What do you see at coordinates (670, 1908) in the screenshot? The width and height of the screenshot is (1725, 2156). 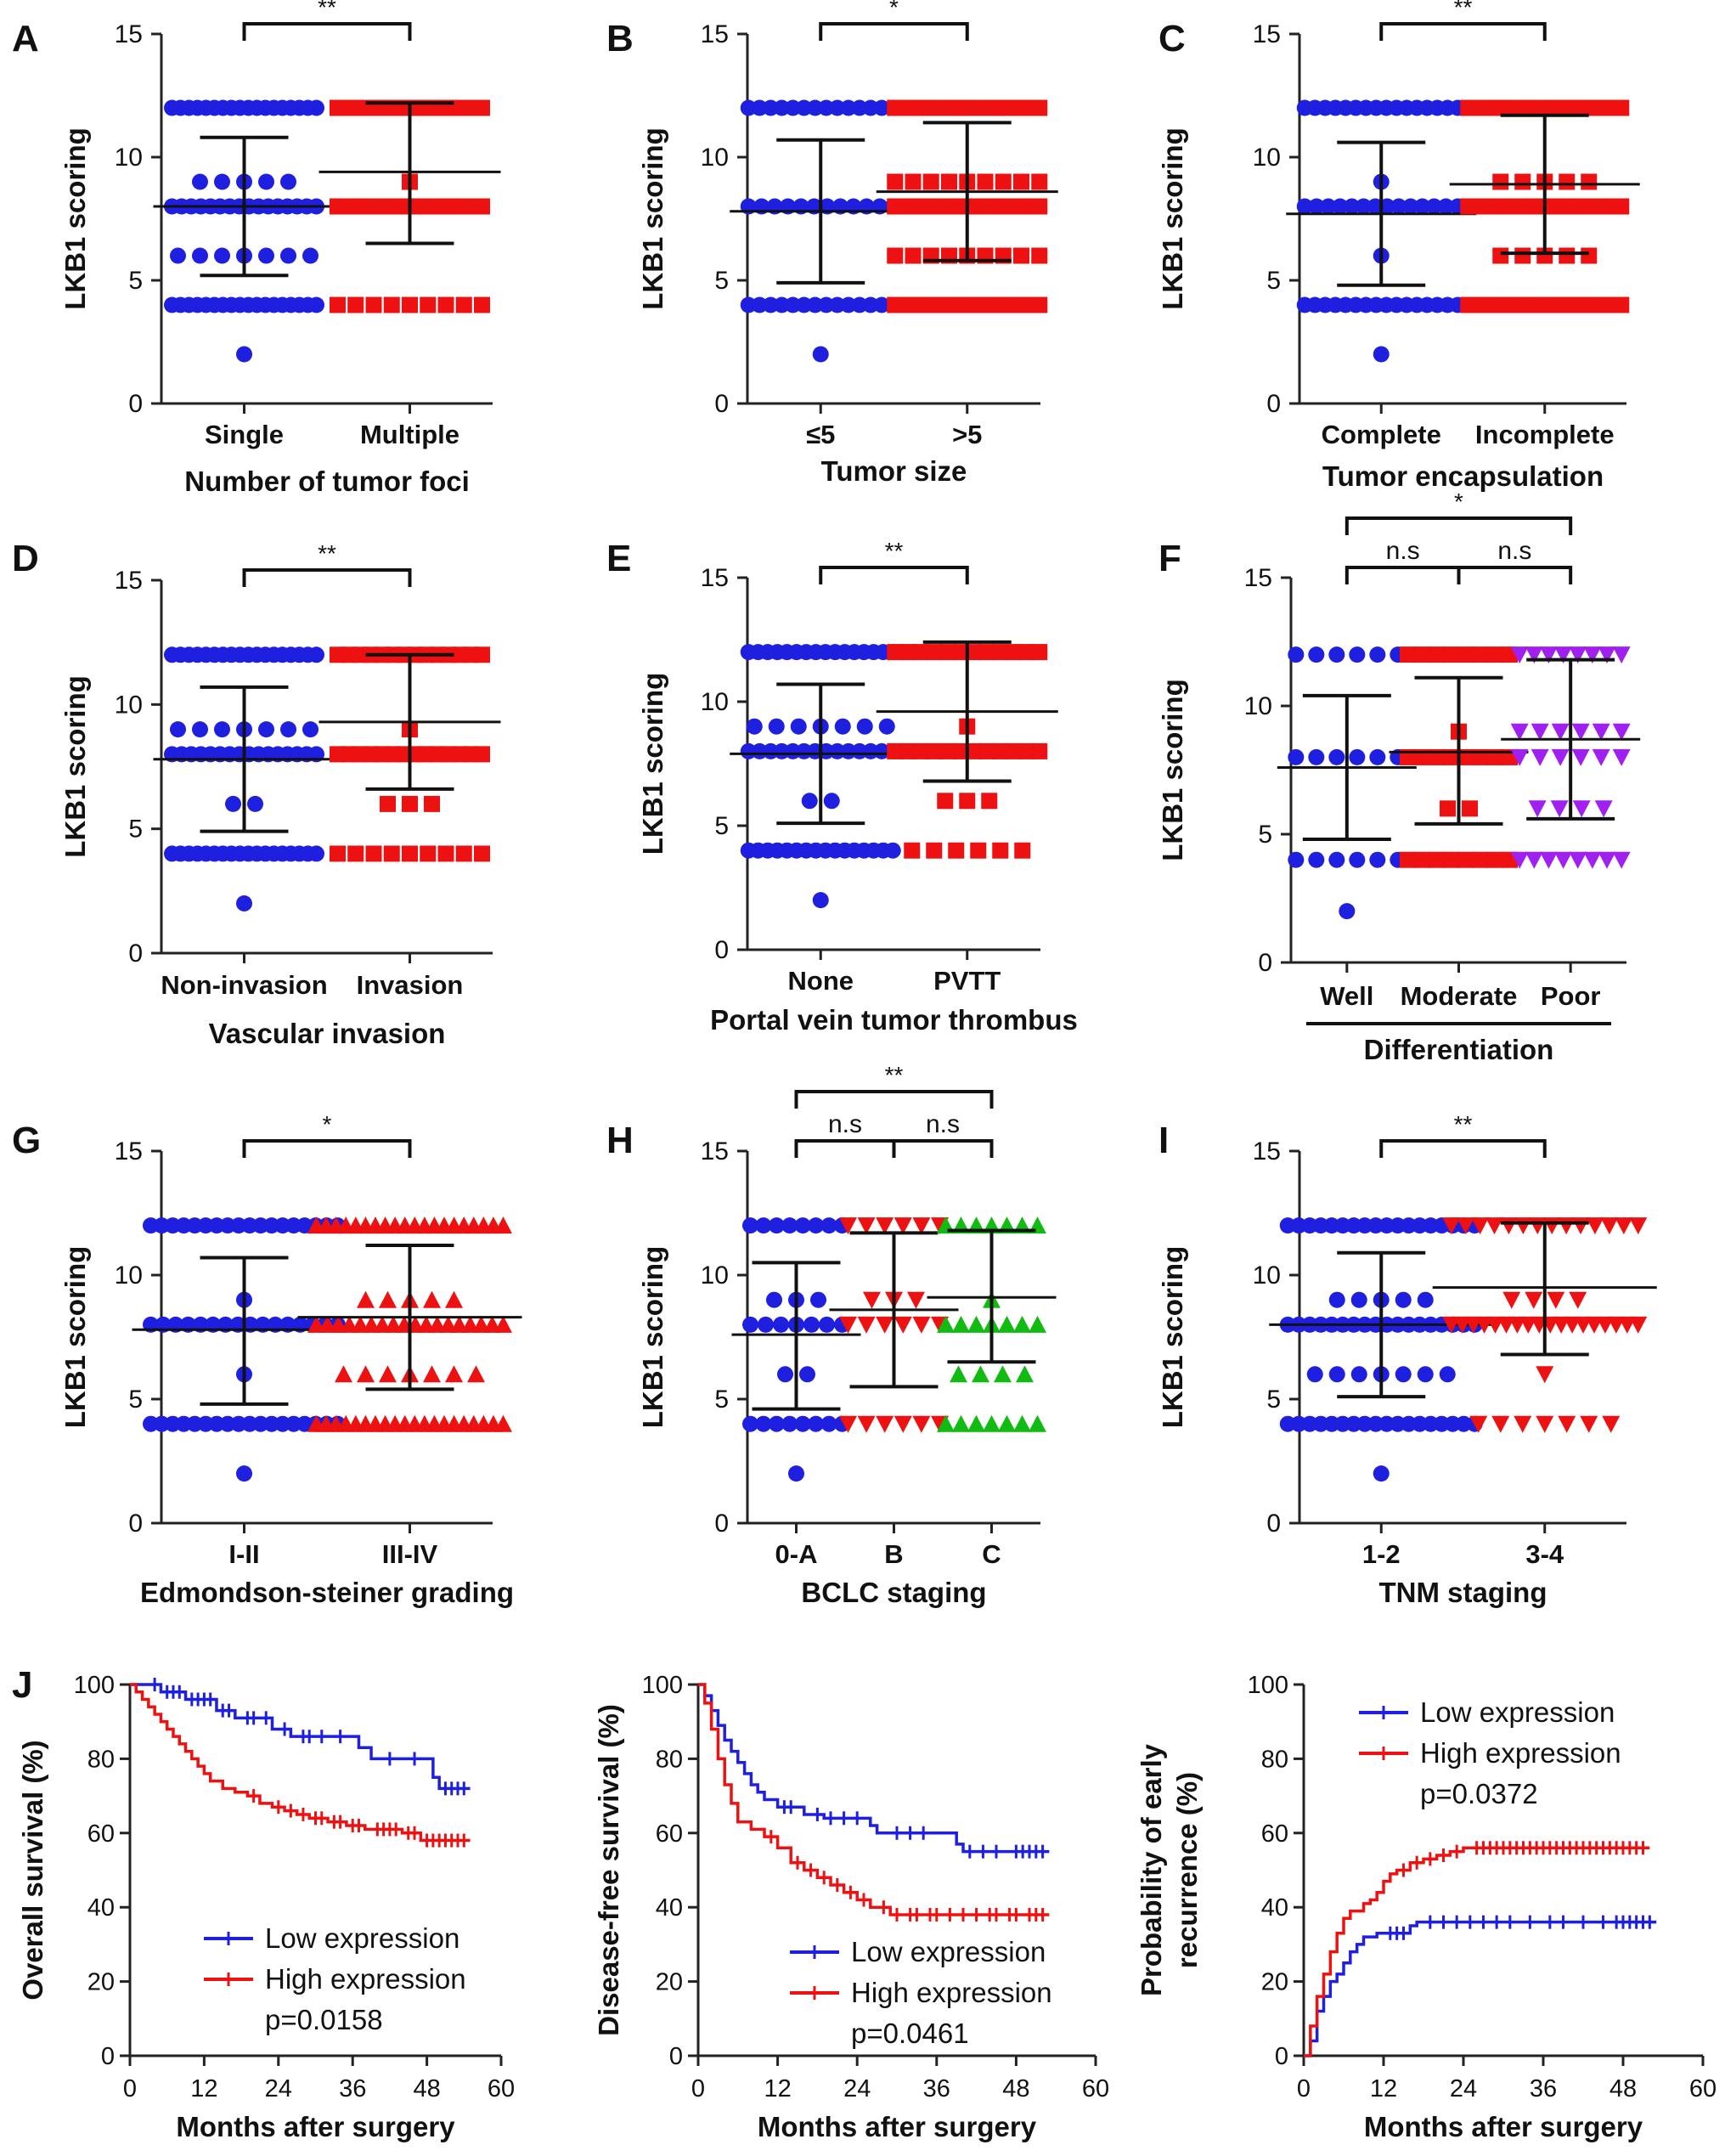 I see `y-tick-label: 40` at bounding box center [670, 1908].